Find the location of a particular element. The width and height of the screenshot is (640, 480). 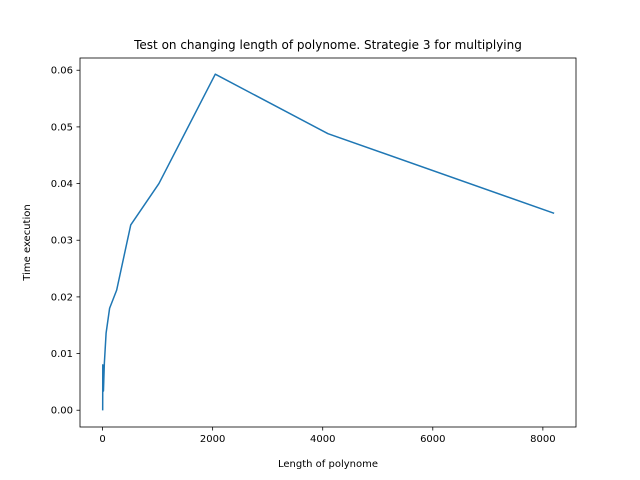

y-tick-label: 0.04 is located at coordinates (62, 184).